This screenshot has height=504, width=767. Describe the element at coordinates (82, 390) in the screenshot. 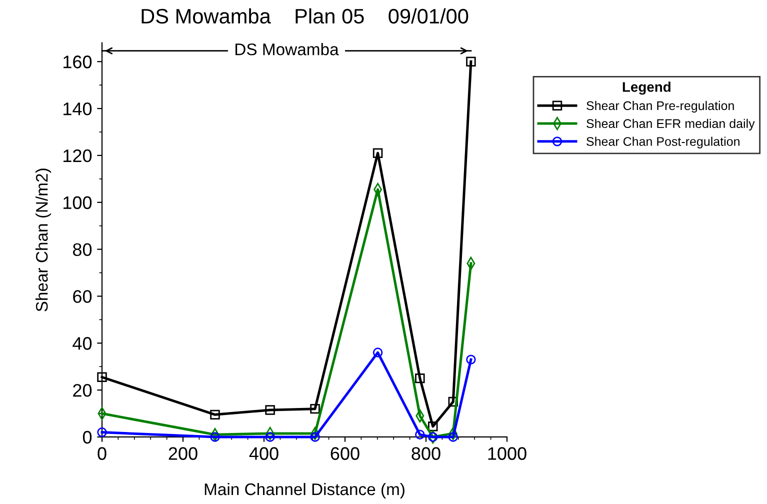

I see `y-tick-label: 20` at that location.